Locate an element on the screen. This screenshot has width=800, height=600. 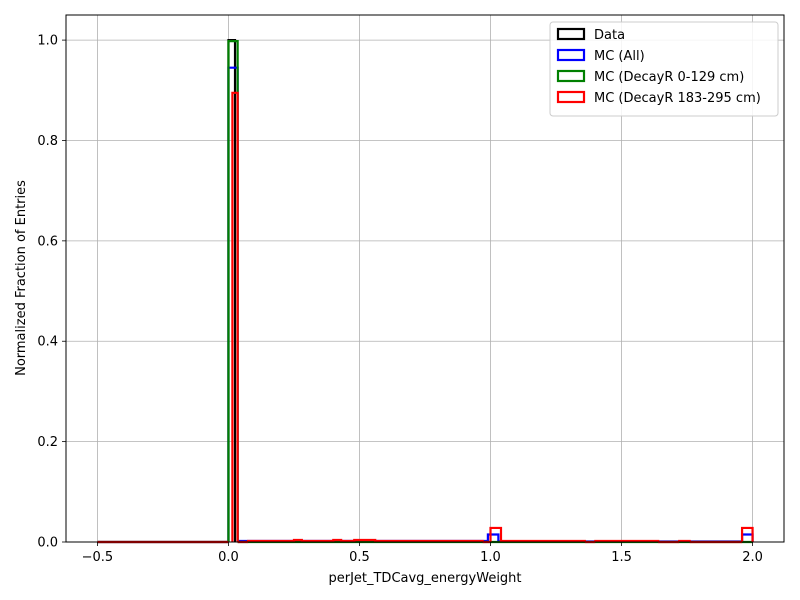
y-tick-label: 0.8 is located at coordinates (47, 141).